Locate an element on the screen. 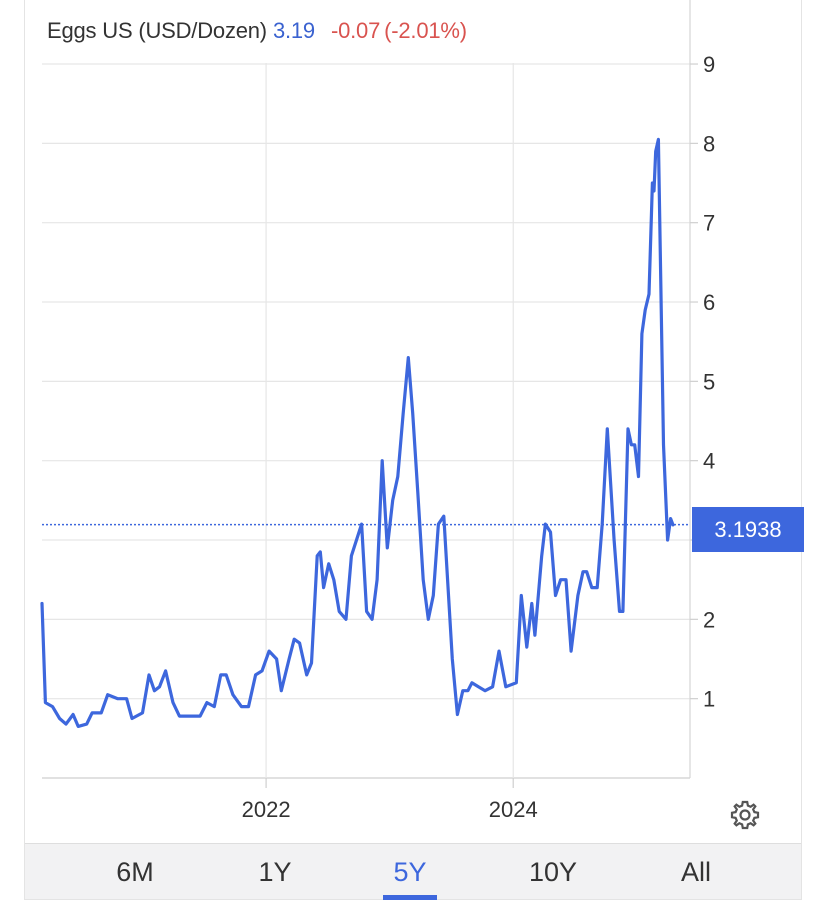 Image resolution: width=828 pixels, height=910 pixels. y-tick-label: 5 is located at coordinates (709, 381).